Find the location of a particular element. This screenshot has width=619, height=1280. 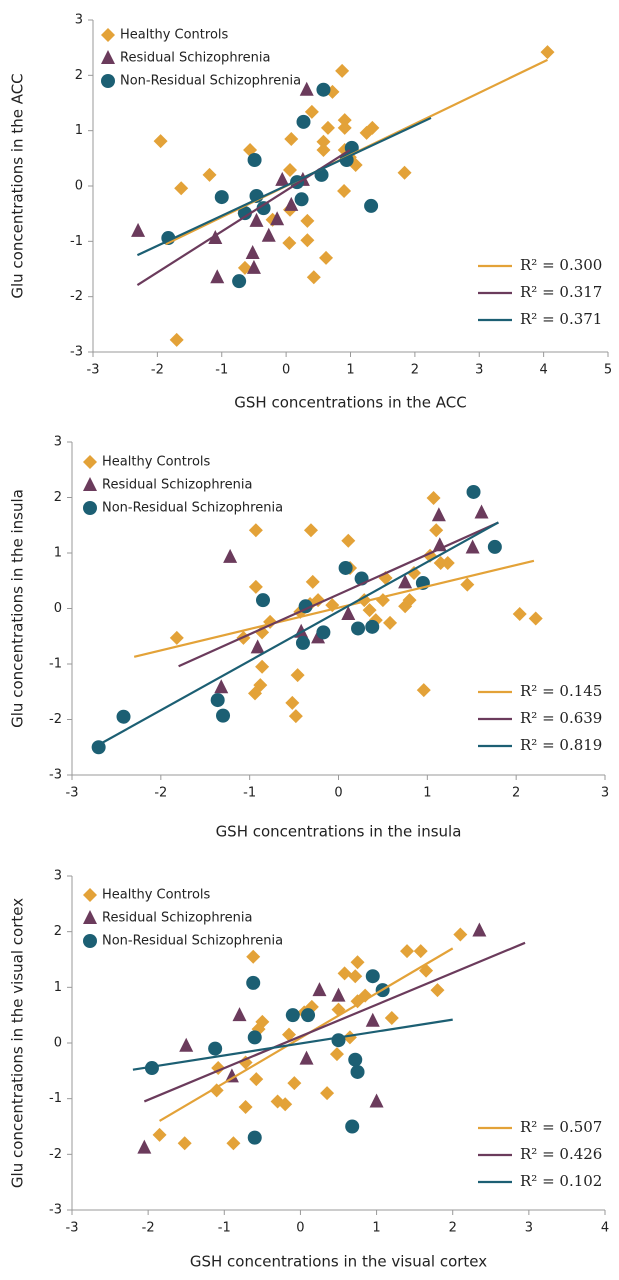

x-tick-label: -3 is located at coordinates (93, 370).